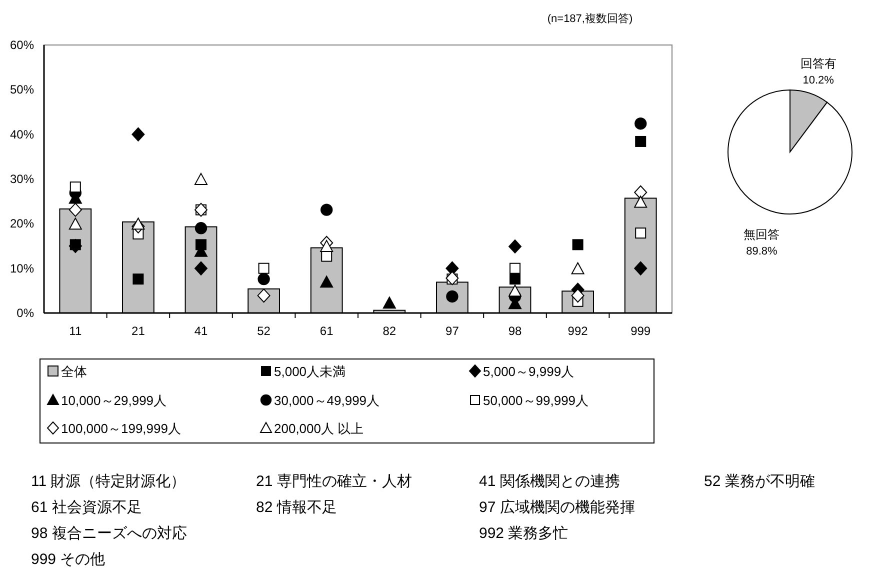 The height and width of the screenshot is (575, 881). Describe the element at coordinates (296, 507) in the screenshot. I see `text: 82 情報不足` at that location.